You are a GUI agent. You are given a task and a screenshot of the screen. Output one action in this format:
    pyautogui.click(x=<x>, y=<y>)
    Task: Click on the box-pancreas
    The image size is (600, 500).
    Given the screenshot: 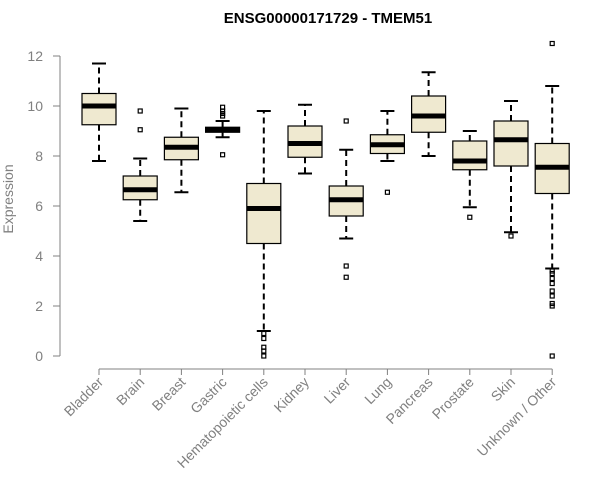 What is the action you would take?
    pyautogui.click(x=429, y=114)
    